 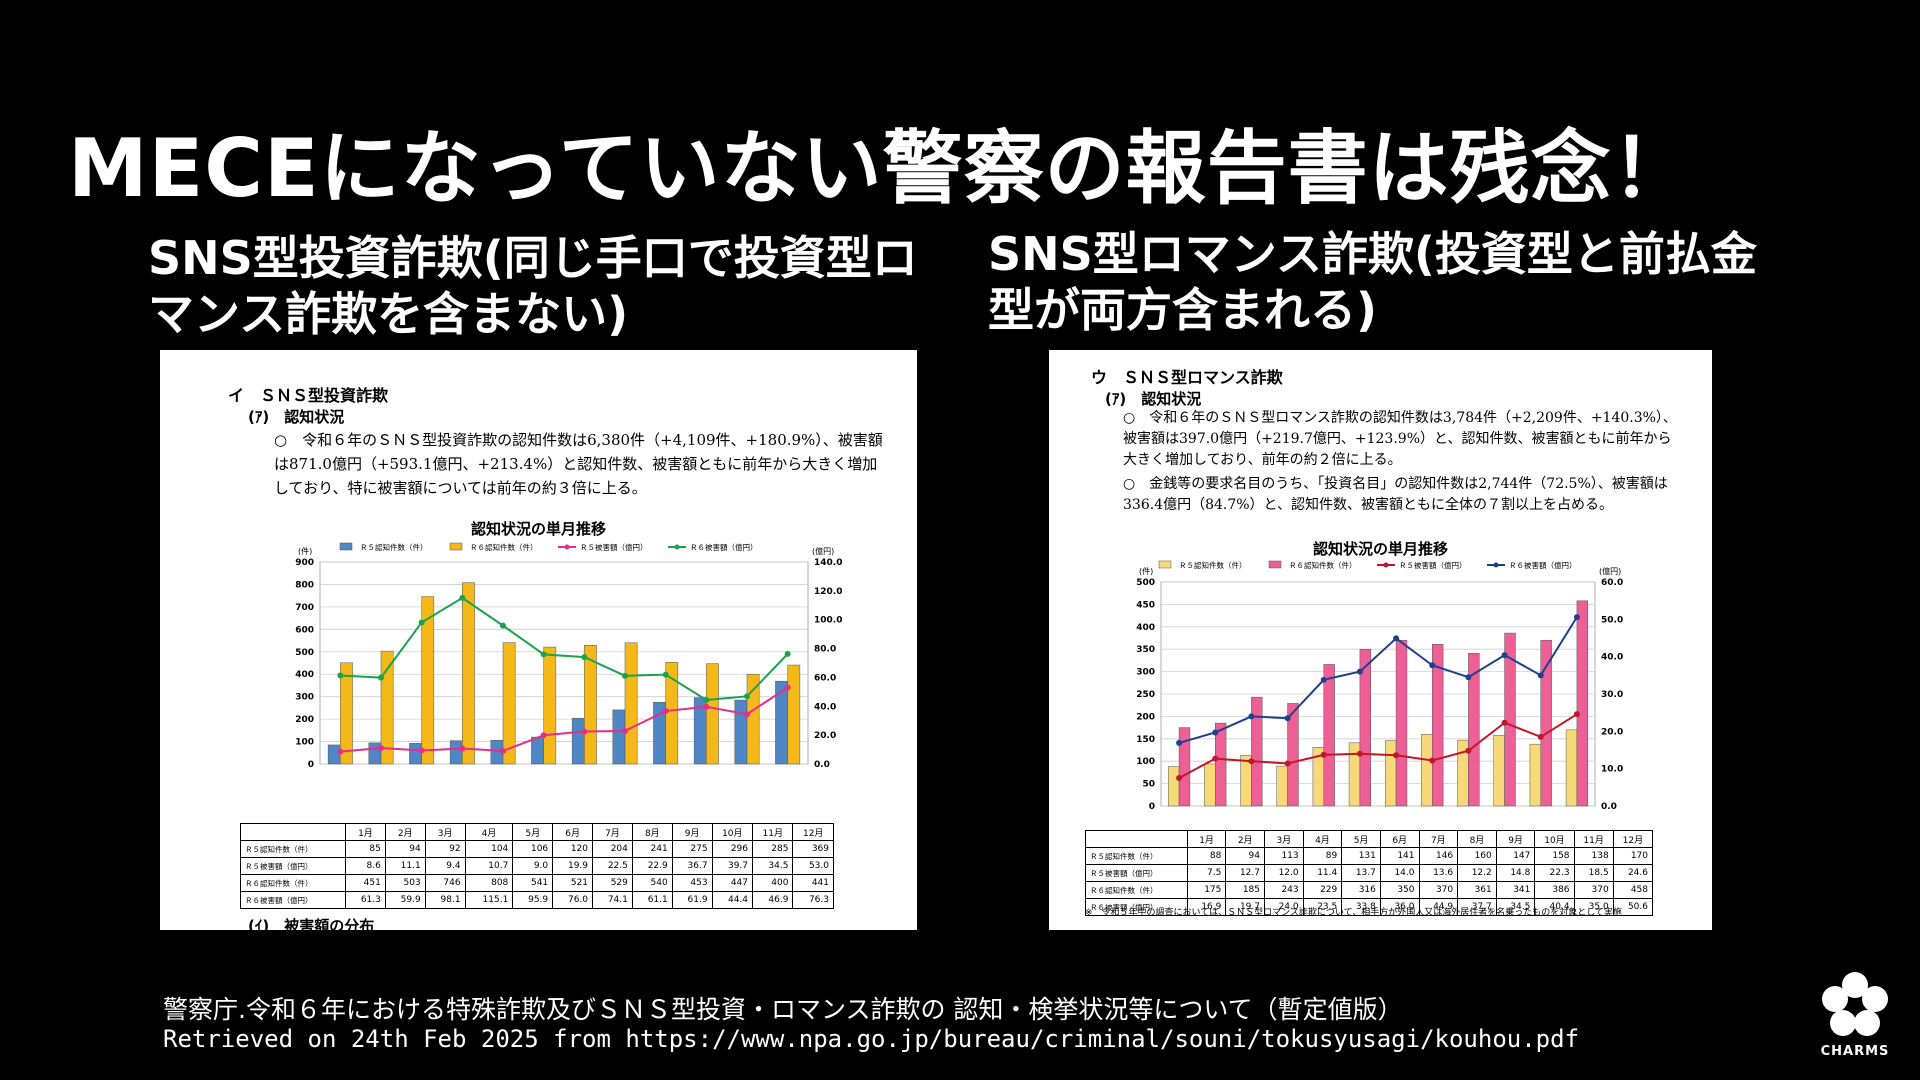 What do you see at coordinates (1245, 856) in the screenshot?
I see `table-cell: 94` at bounding box center [1245, 856].